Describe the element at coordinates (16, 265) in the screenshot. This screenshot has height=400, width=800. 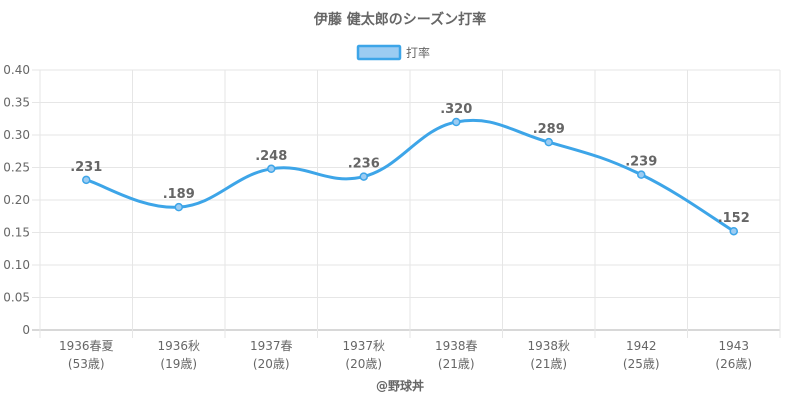
I see `y-tick-label: 0.10` at that location.